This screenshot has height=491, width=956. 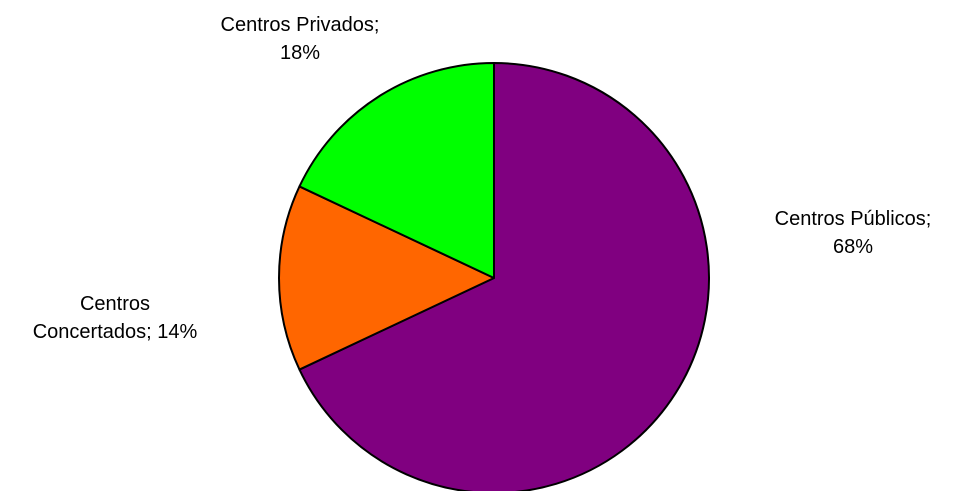 I want to click on pie-slice-centros-privados, so click(x=396, y=170).